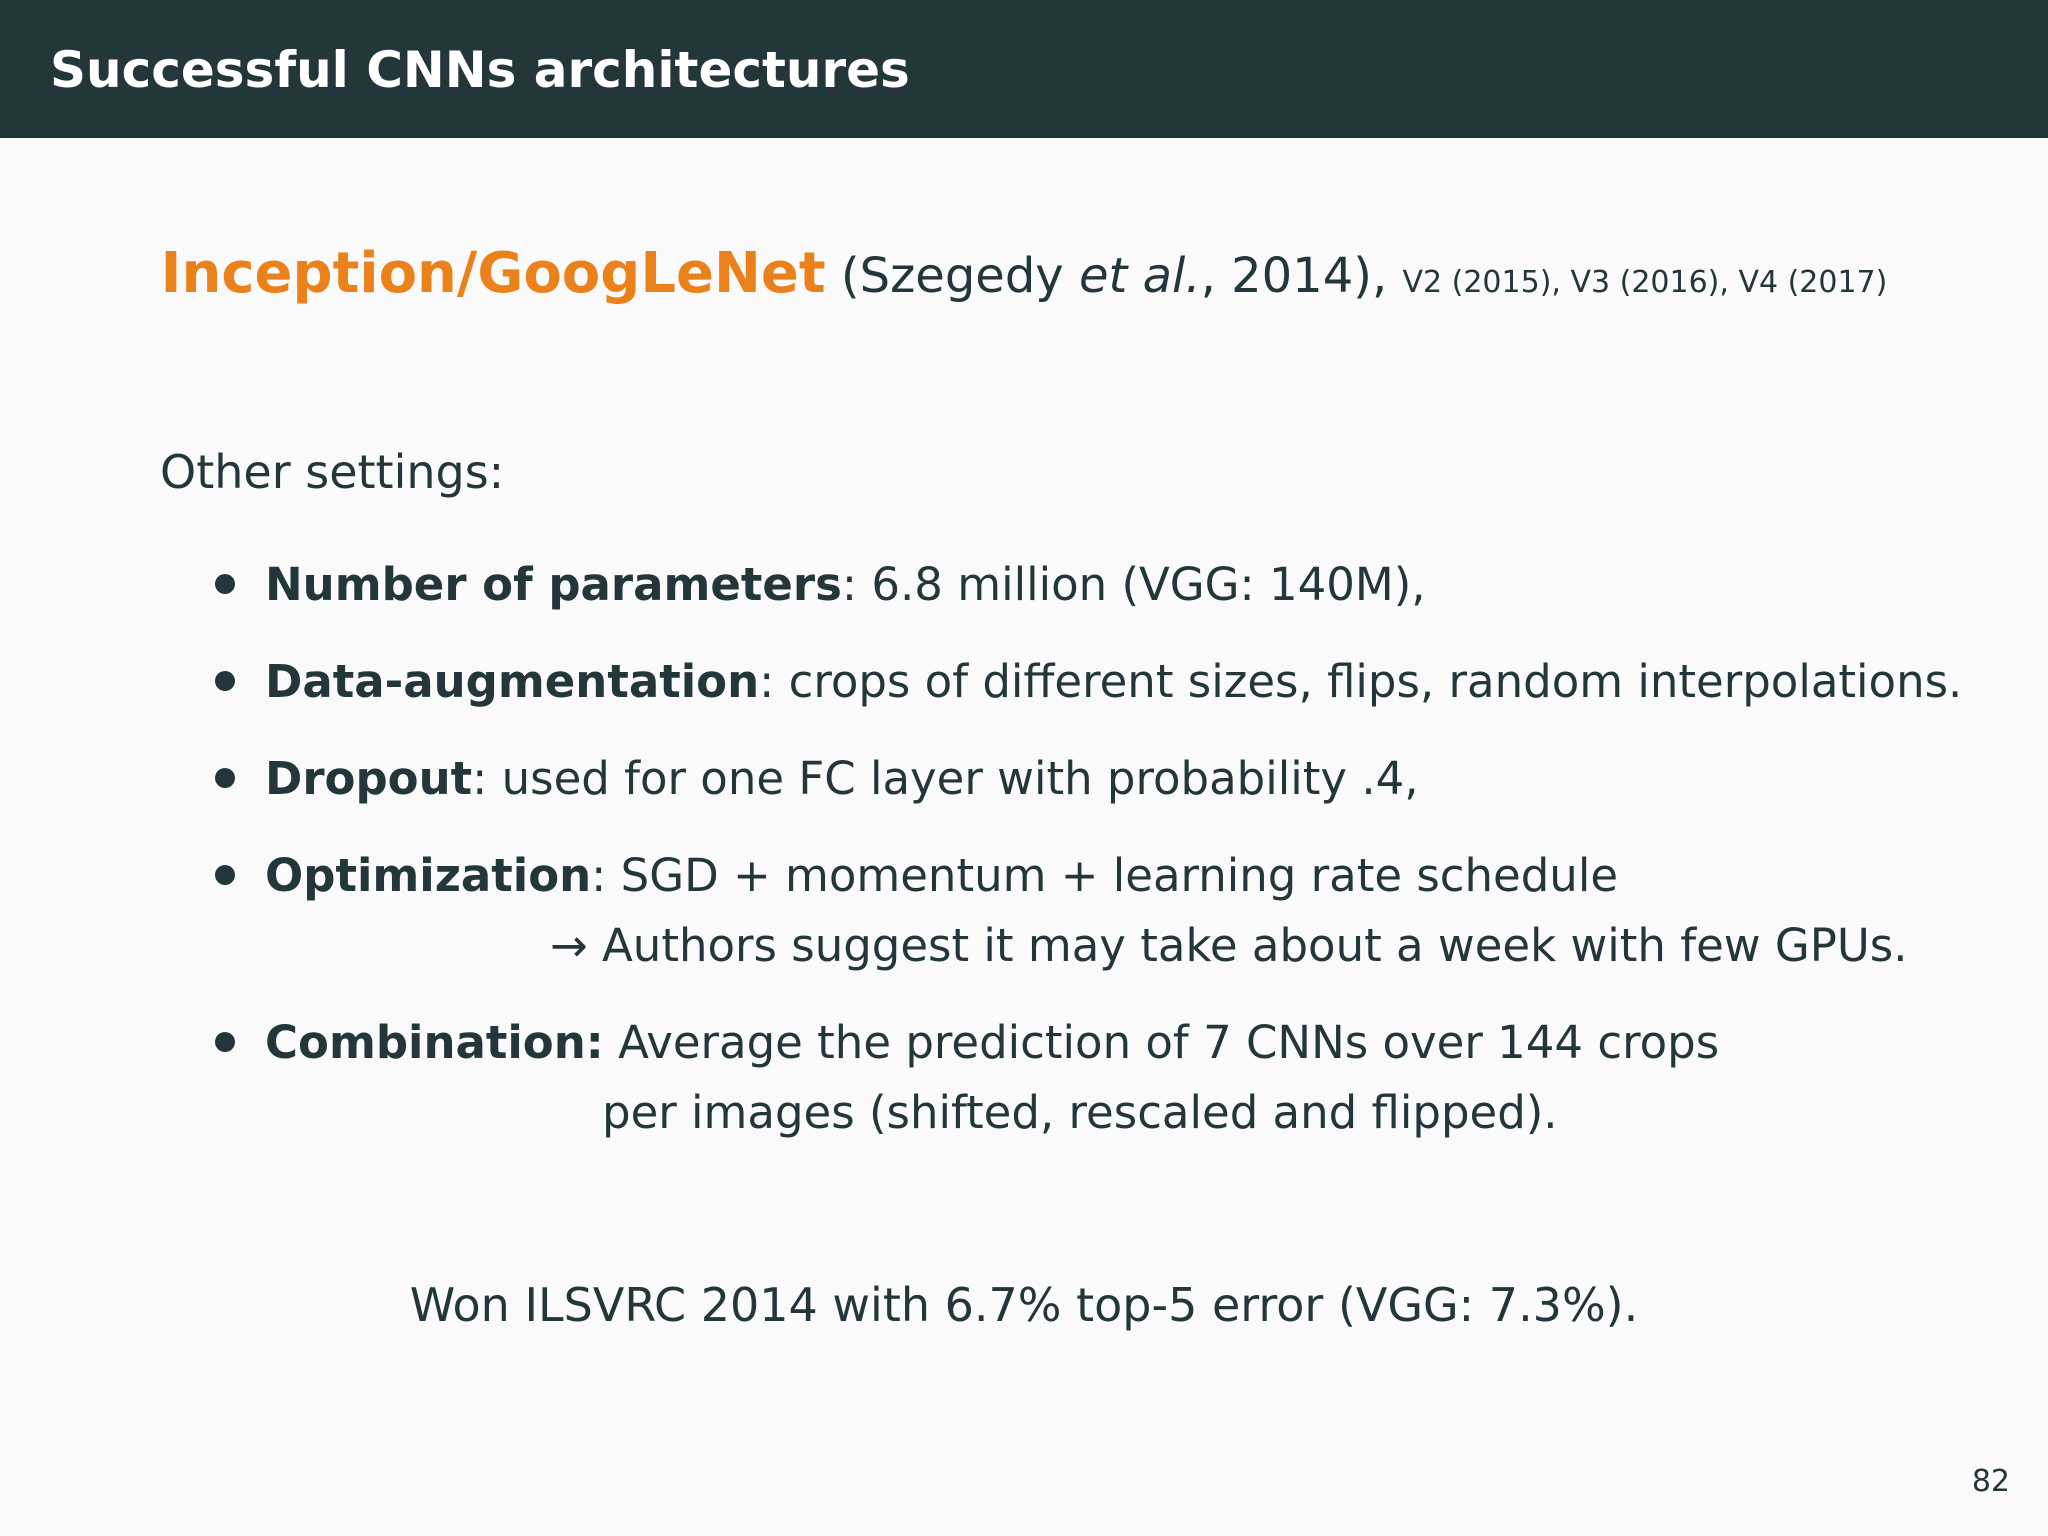 This screenshot has height=1536, width=2048. Describe the element at coordinates (428, 875) in the screenshot. I see `bullet-label: Optimization` at that location.